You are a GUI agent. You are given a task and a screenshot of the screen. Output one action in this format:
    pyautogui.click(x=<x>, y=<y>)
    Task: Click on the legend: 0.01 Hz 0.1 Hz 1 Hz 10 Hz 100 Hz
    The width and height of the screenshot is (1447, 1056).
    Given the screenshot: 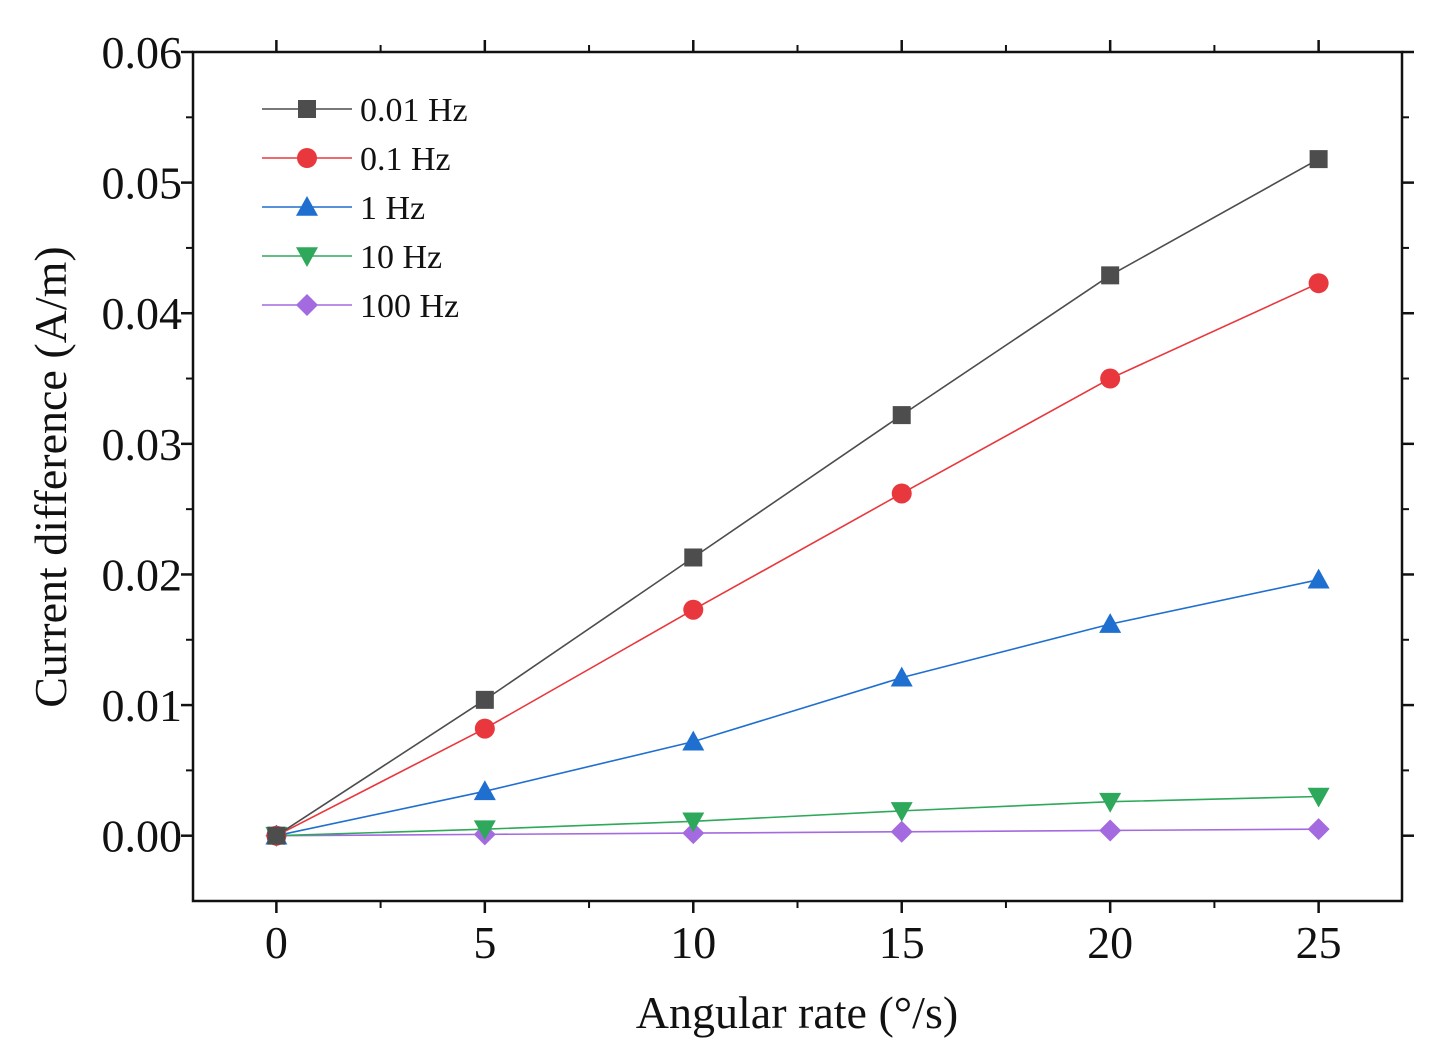 What is the action you would take?
    pyautogui.click(x=365, y=208)
    